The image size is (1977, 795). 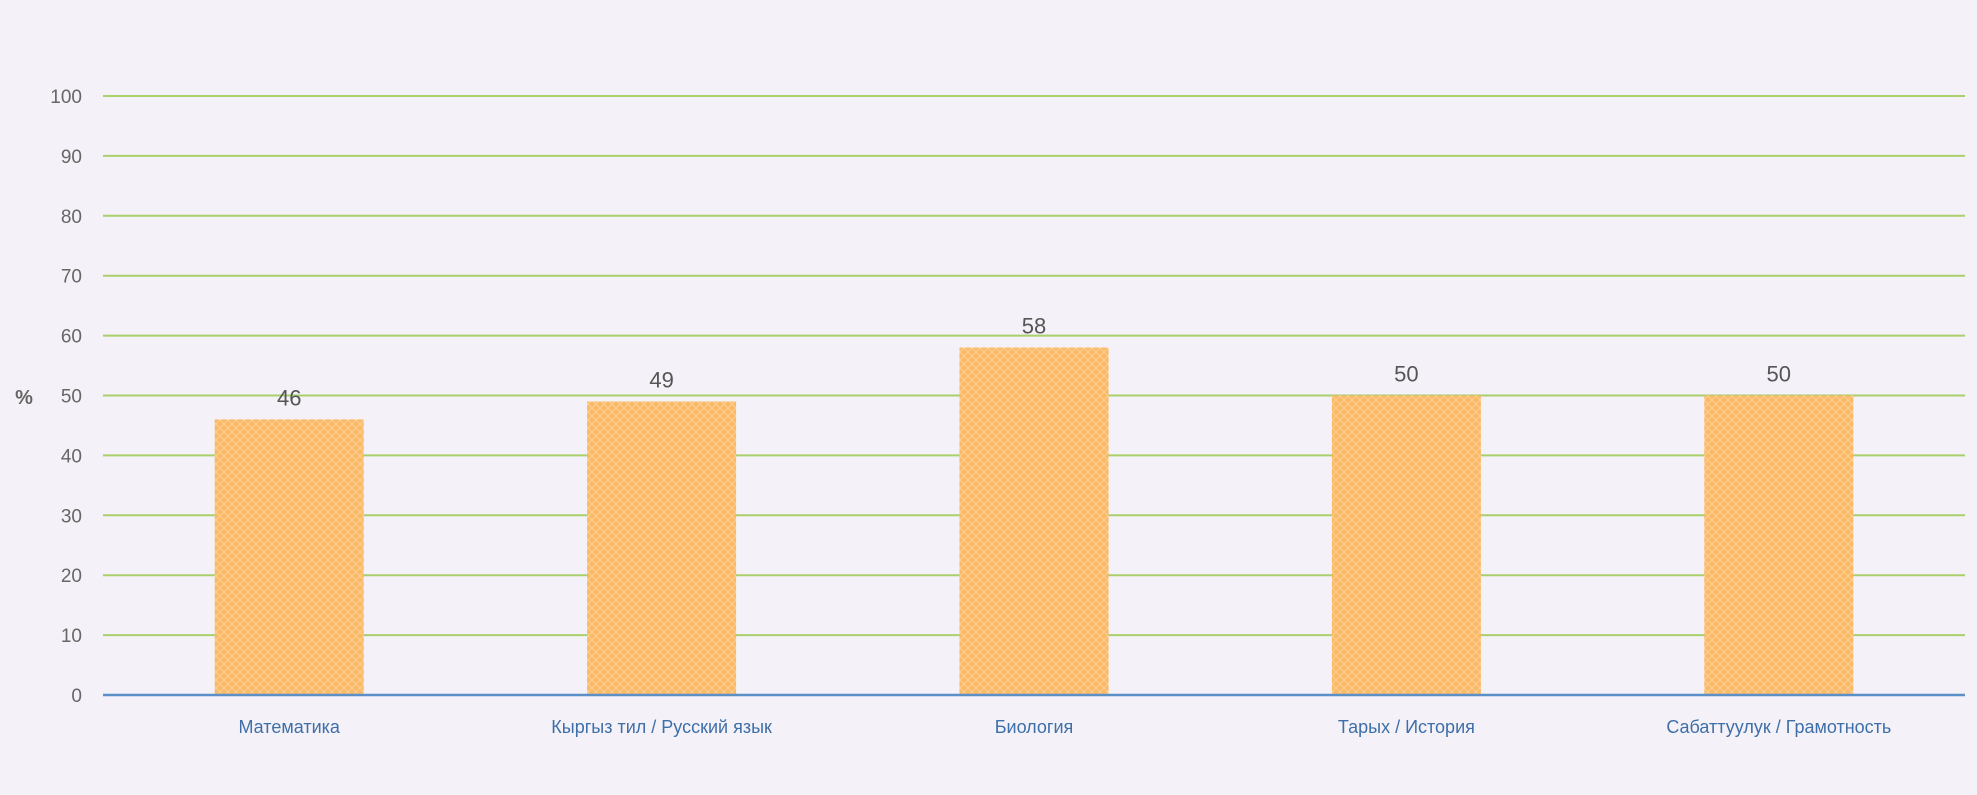 I want to click on y-tick-label: 90, so click(x=71, y=157).